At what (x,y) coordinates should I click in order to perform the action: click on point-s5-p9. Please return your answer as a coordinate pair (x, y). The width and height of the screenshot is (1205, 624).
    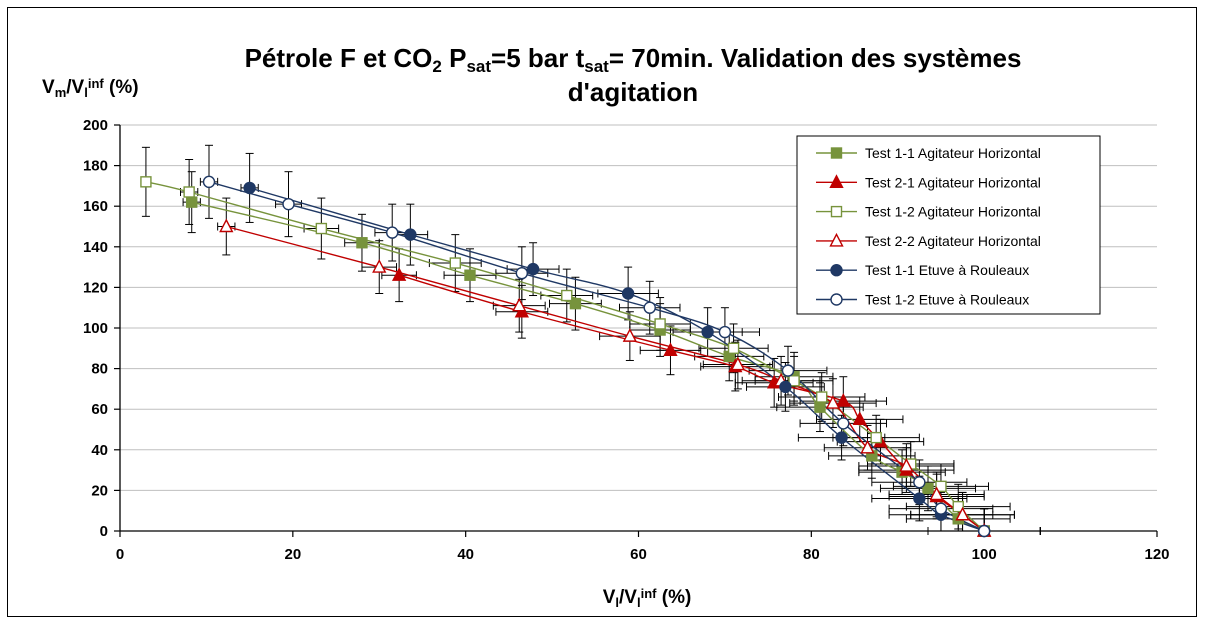
    Looking at the image, I should click on (941, 508).